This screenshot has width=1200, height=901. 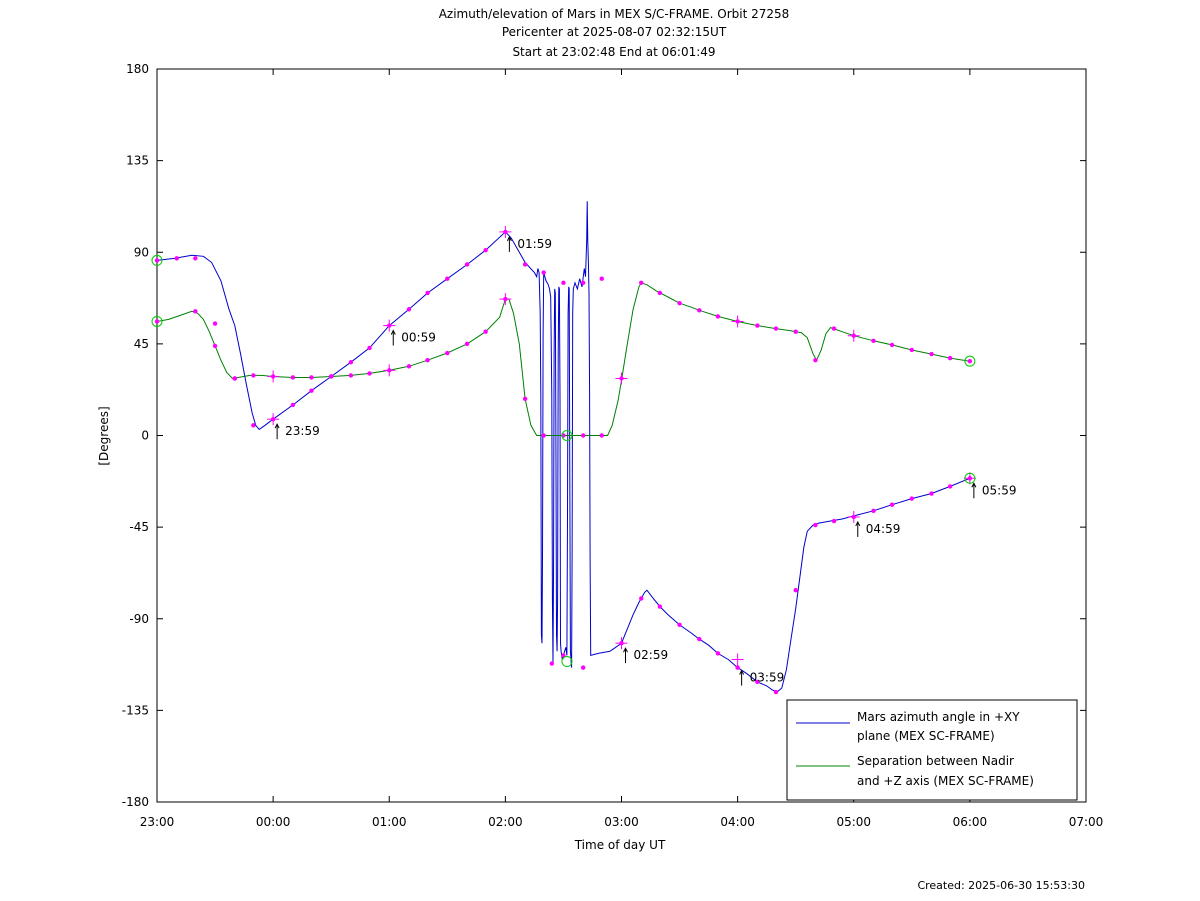 I want to click on legend-label-azimuth-1: Mars azimuth angle in +XY, so click(x=938, y=717).